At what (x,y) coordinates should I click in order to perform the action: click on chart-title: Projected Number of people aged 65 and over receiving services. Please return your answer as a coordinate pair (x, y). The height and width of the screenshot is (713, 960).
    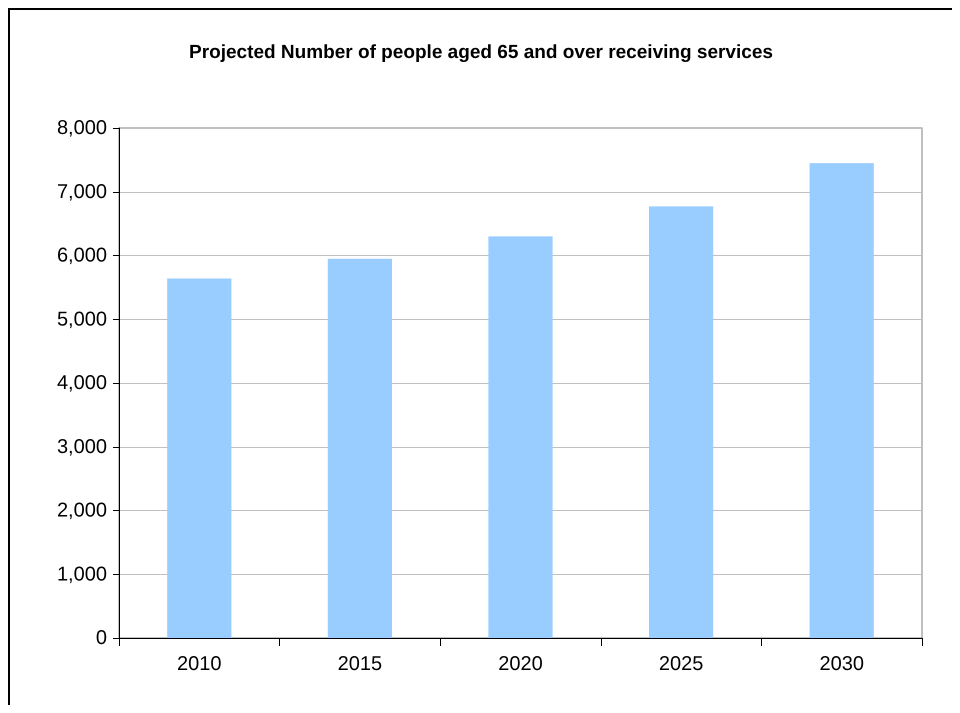
    Looking at the image, I should click on (481, 52).